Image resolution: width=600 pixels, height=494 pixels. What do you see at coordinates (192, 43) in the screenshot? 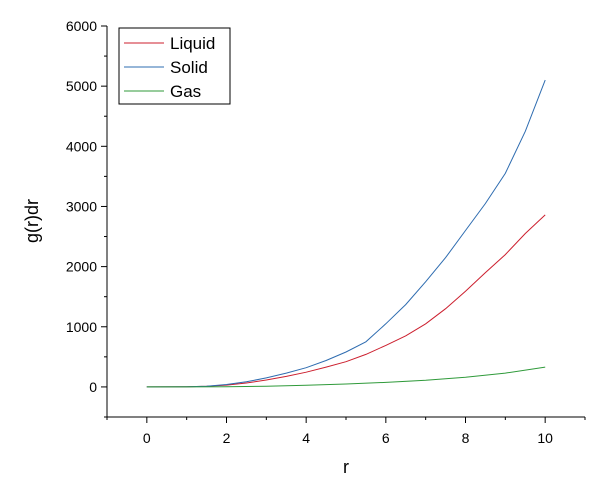
I see `legend-label-liquid: Liquid` at bounding box center [192, 43].